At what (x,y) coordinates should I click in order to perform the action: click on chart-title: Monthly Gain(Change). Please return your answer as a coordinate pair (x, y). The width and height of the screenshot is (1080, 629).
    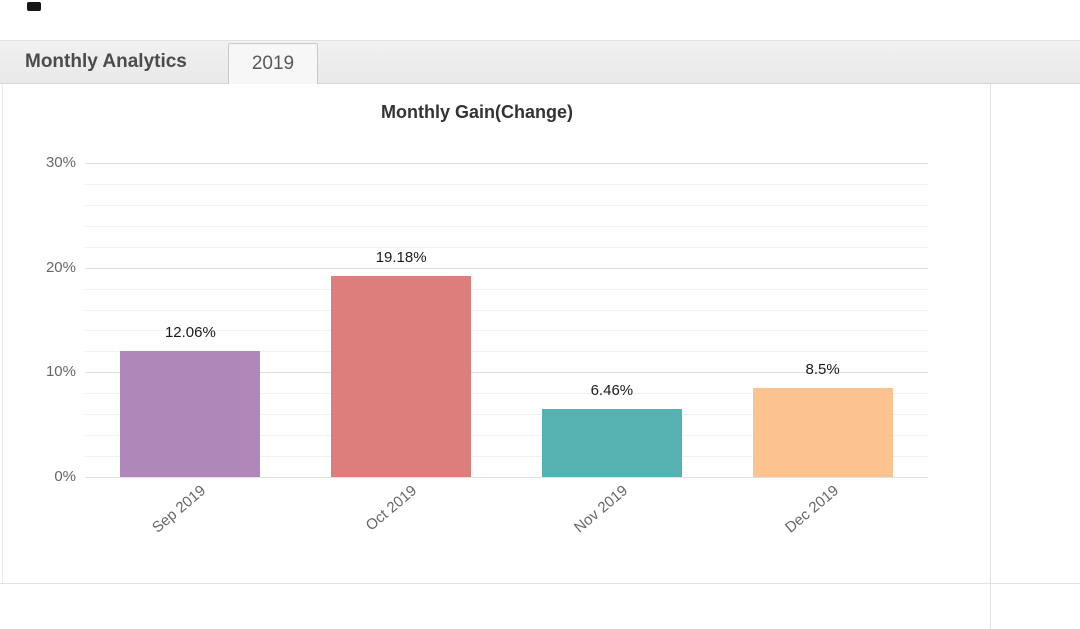
    Looking at the image, I should click on (477, 112).